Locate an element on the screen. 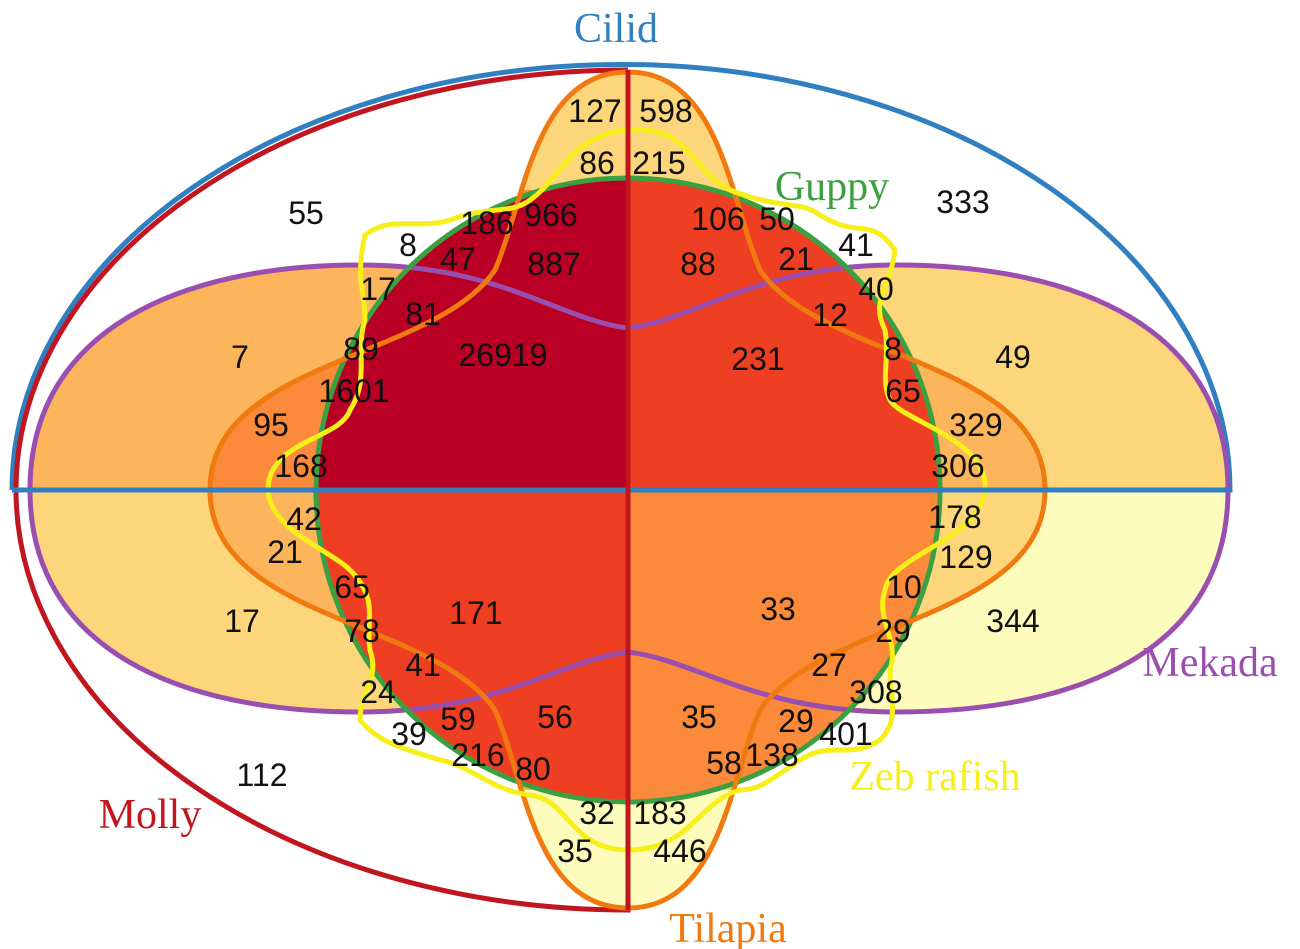 The height and width of the screenshot is (949, 1300). region-count: 78 is located at coordinates (362, 631).